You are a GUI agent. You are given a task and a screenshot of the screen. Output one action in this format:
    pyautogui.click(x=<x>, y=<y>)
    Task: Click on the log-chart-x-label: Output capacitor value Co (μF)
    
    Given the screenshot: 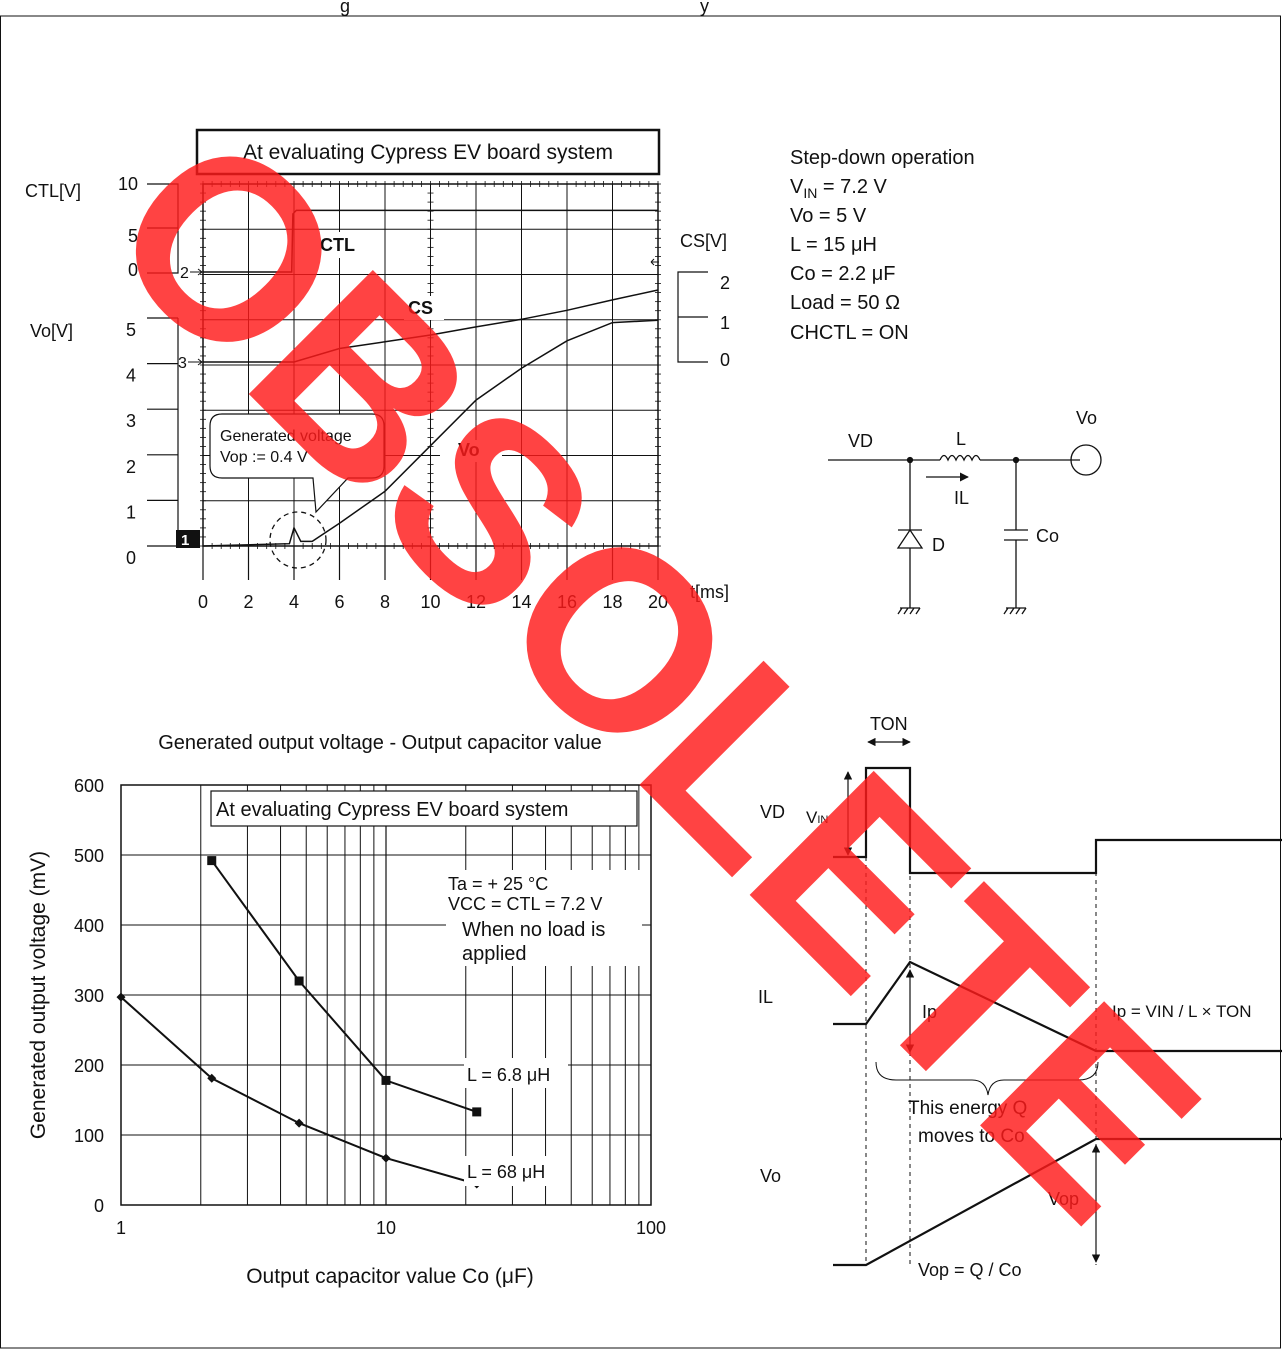 What is the action you would take?
    pyautogui.click(x=390, y=1276)
    